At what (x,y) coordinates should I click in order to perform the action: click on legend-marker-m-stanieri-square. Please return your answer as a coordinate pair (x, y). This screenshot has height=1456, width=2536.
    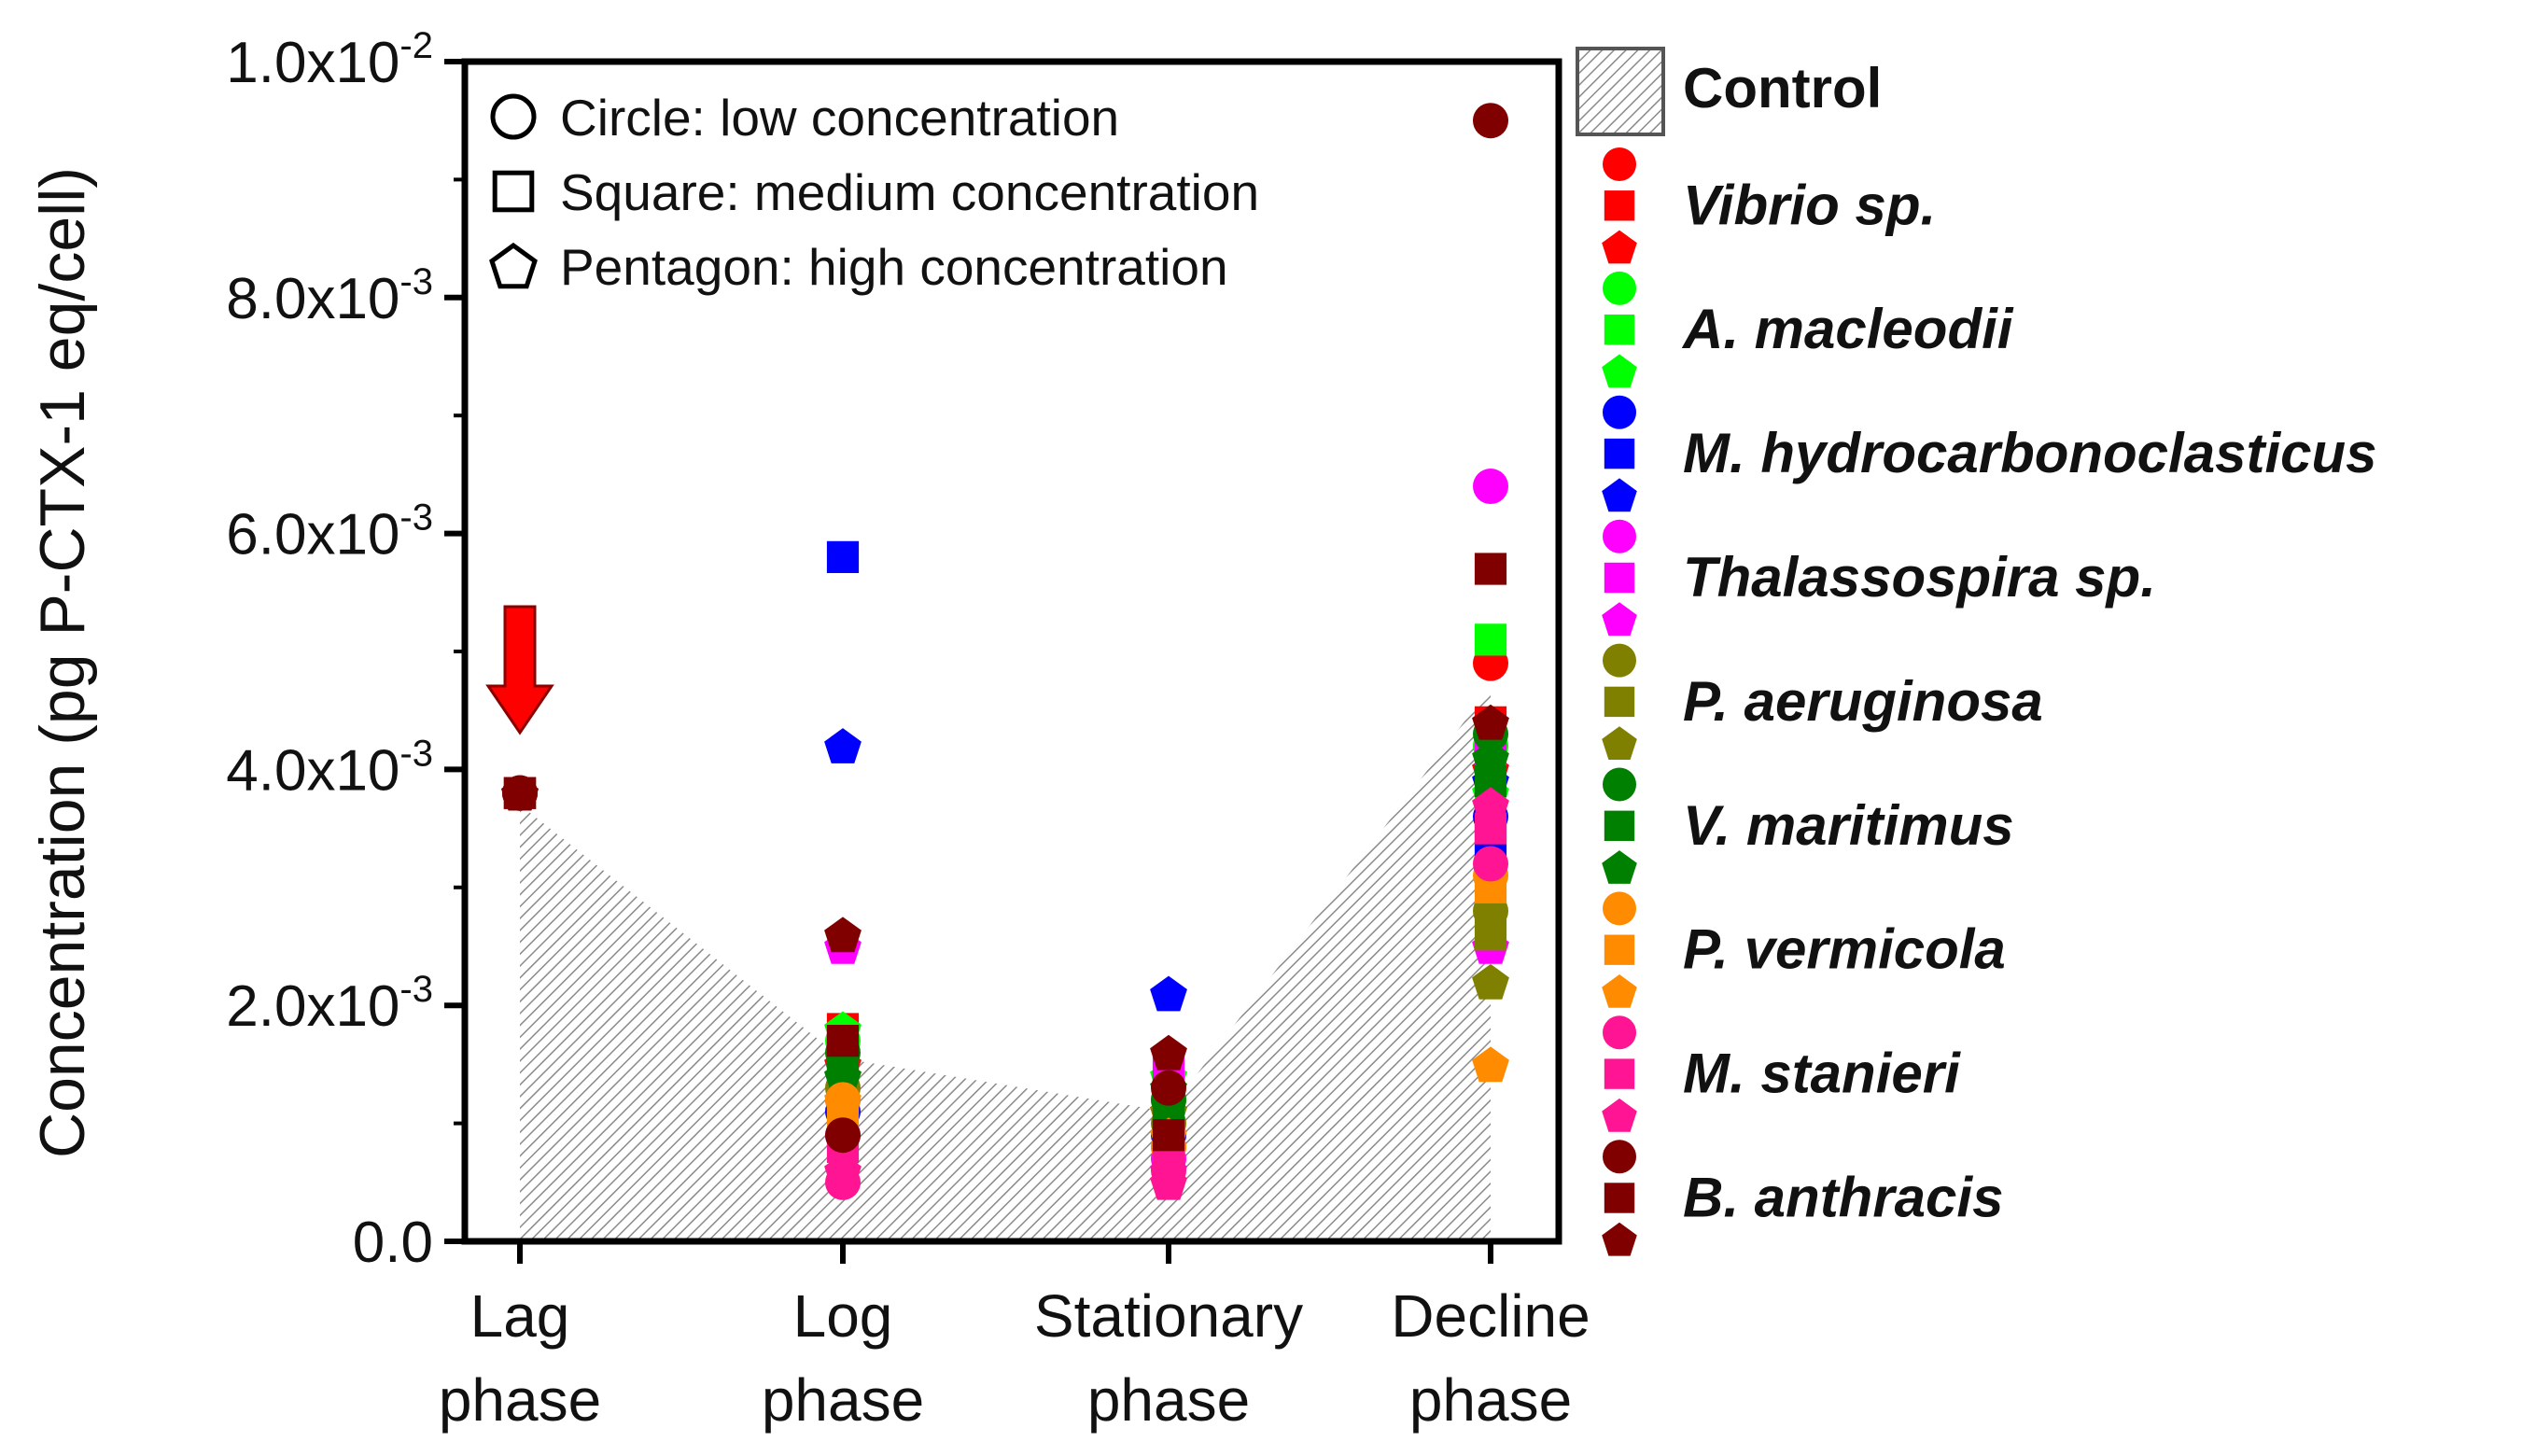
    Looking at the image, I should click on (1619, 1073).